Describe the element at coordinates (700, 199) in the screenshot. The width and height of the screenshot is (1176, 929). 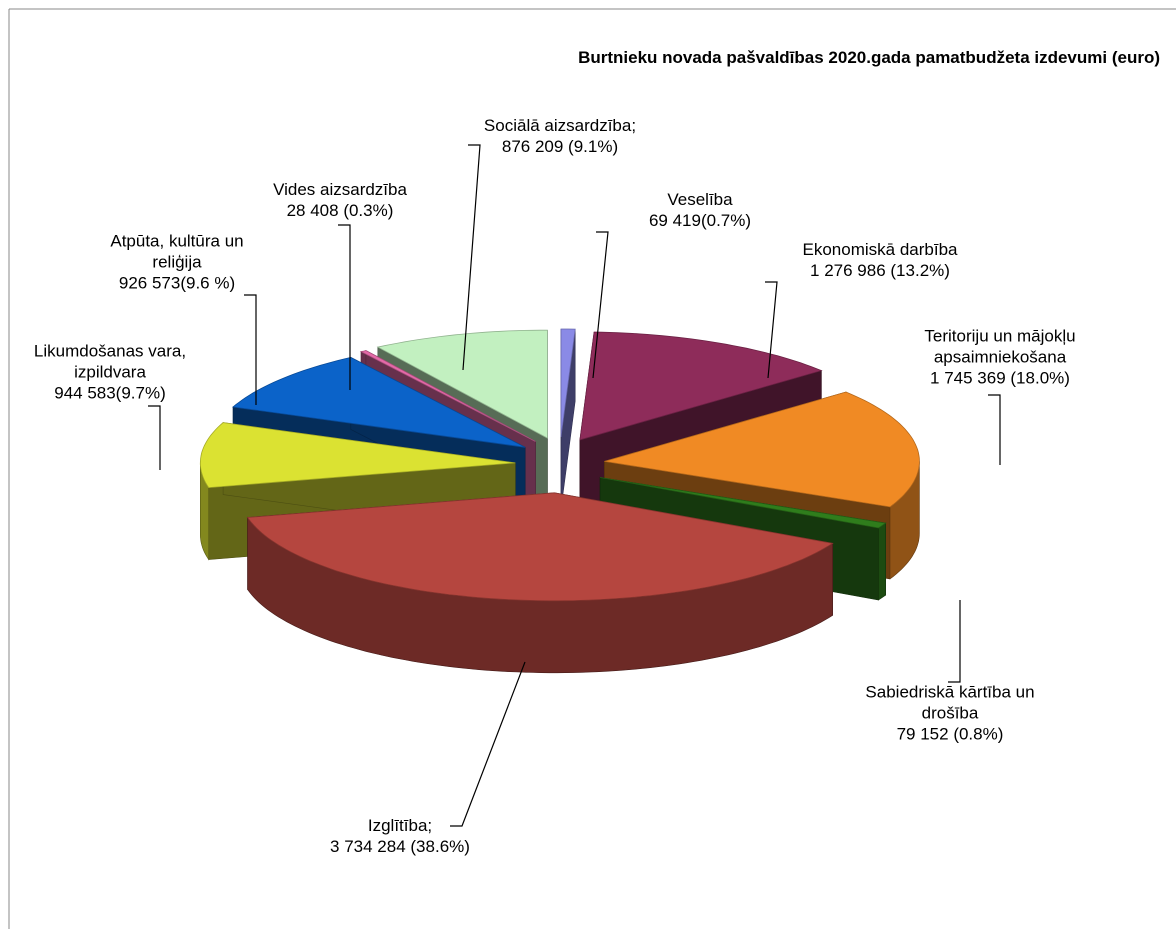
I see `category-label: Veselība` at that location.